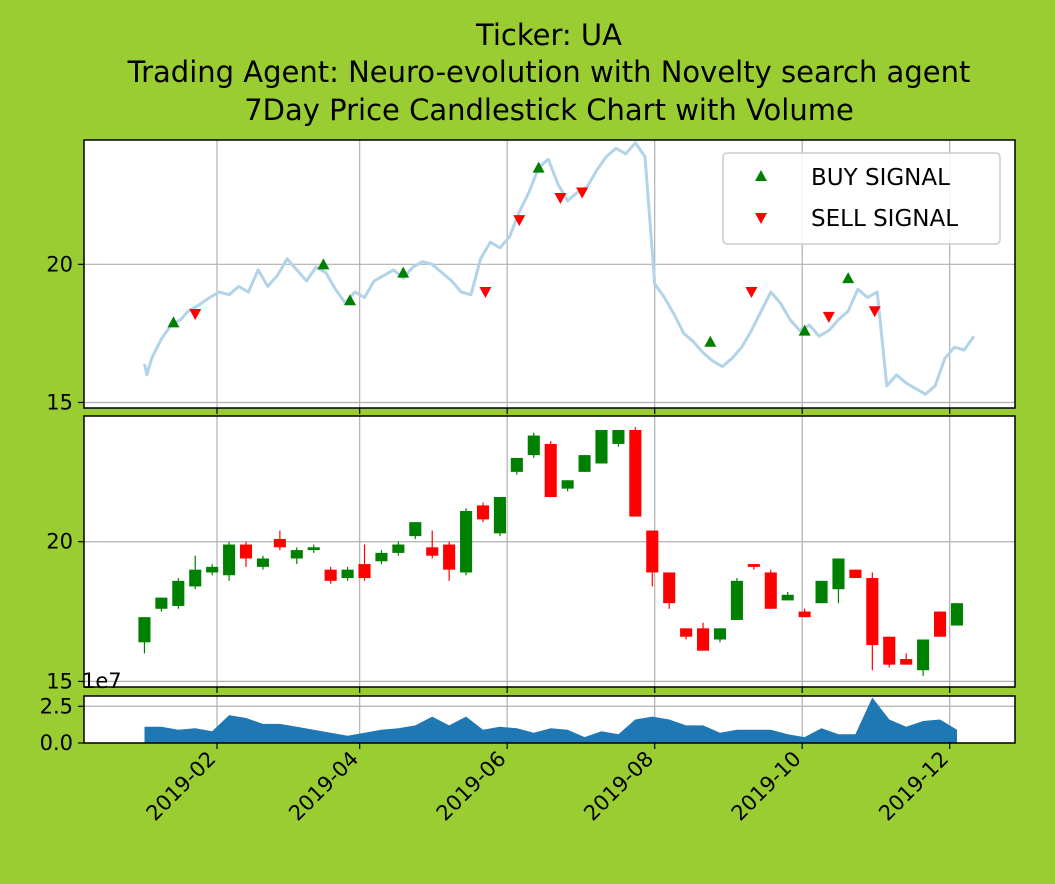  I want to click on legend-buy-label: BUY SIGNAL, so click(880, 178).